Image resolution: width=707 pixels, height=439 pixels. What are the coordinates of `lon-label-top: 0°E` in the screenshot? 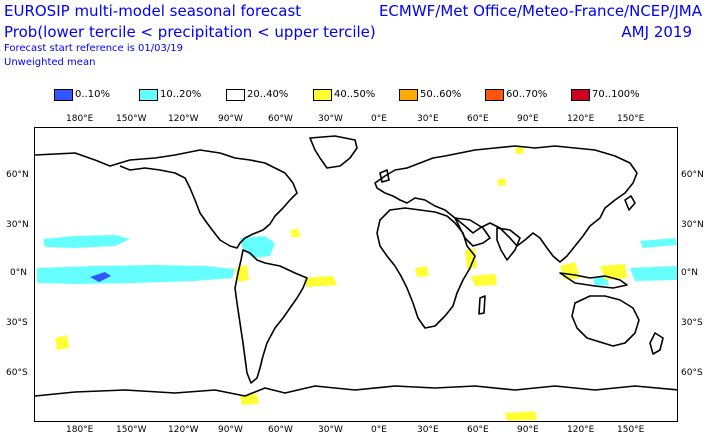 It's located at (379, 119).